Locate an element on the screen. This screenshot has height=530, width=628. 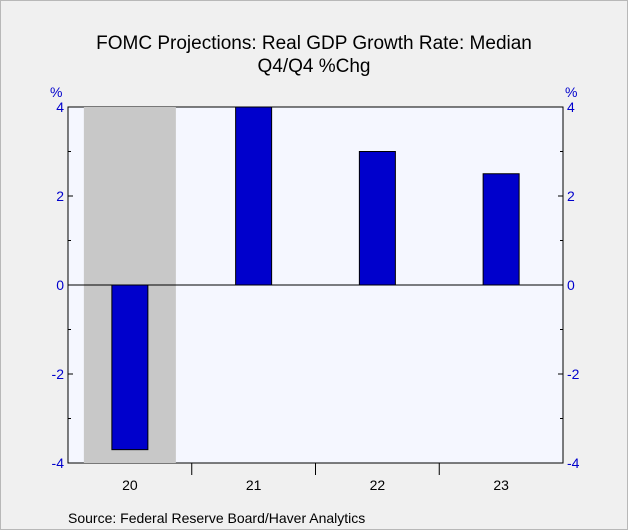
xtick-label-22: 22 is located at coordinates (378, 485).